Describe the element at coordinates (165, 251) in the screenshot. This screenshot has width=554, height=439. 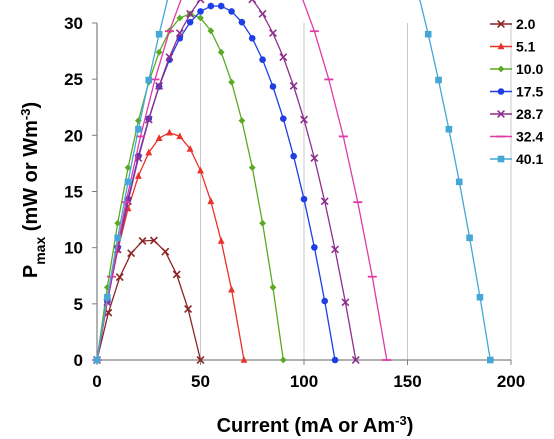
I see `data-point-2.0-6` at that location.